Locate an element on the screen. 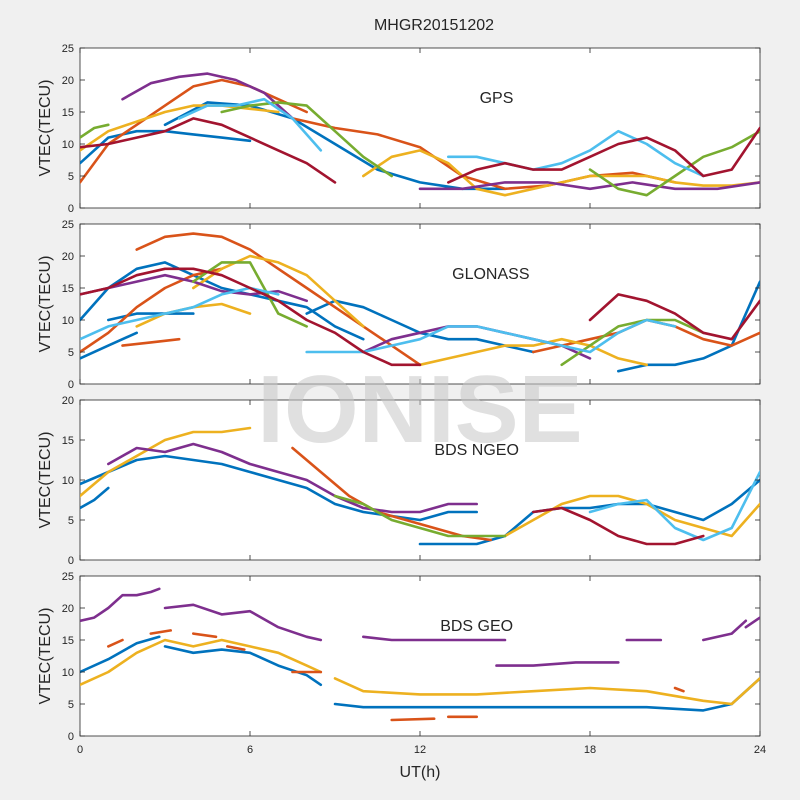 This screenshot has height=800, width=800. panel-label: BDS GEO is located at coordinates (476, 626).